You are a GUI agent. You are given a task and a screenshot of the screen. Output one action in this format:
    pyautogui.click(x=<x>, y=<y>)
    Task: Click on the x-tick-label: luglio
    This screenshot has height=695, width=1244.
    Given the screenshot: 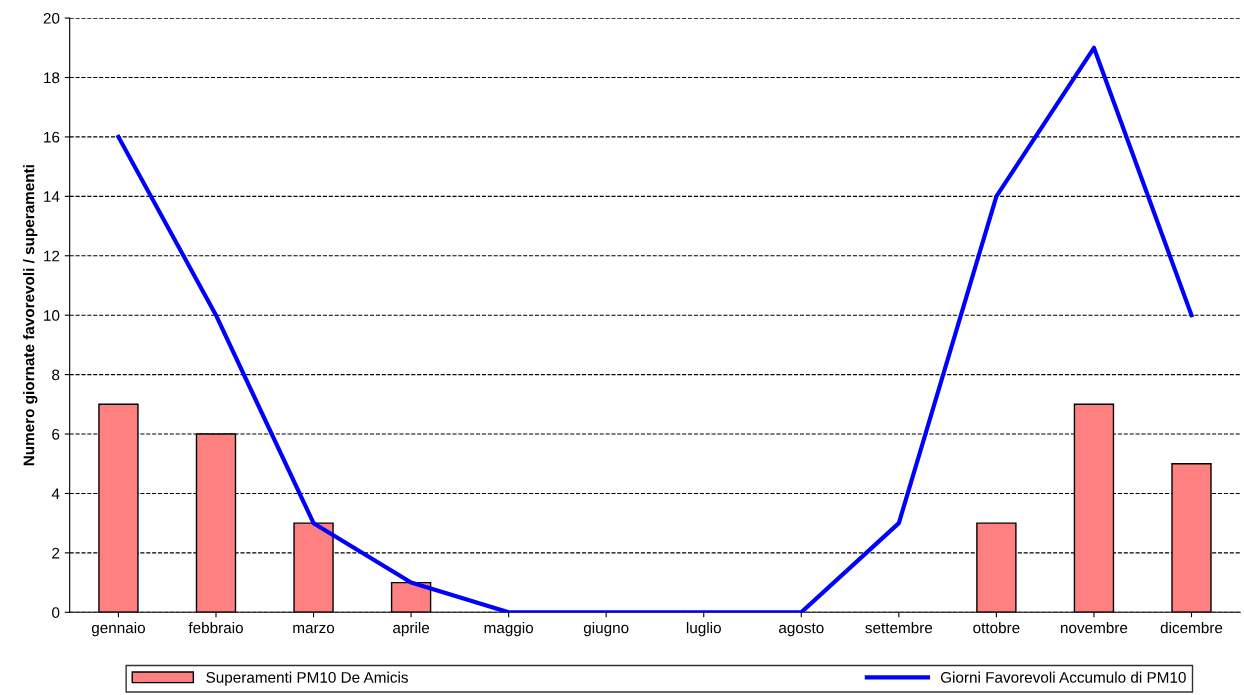 What is the action you would take?
    pyautogui.click(x=703, y=629)
    